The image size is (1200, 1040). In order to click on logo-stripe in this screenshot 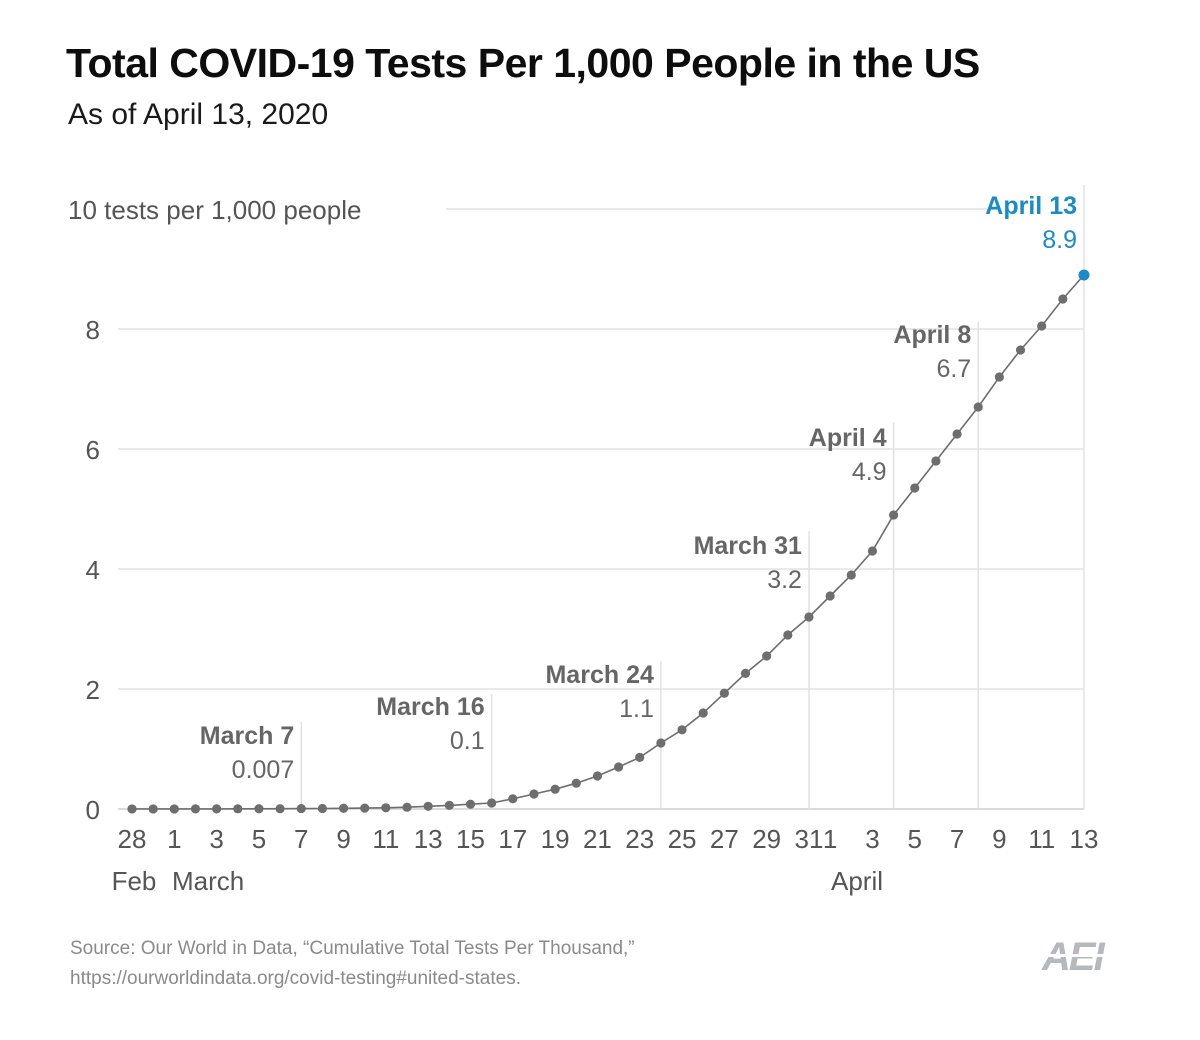, I will do `click(1088, 955)`.